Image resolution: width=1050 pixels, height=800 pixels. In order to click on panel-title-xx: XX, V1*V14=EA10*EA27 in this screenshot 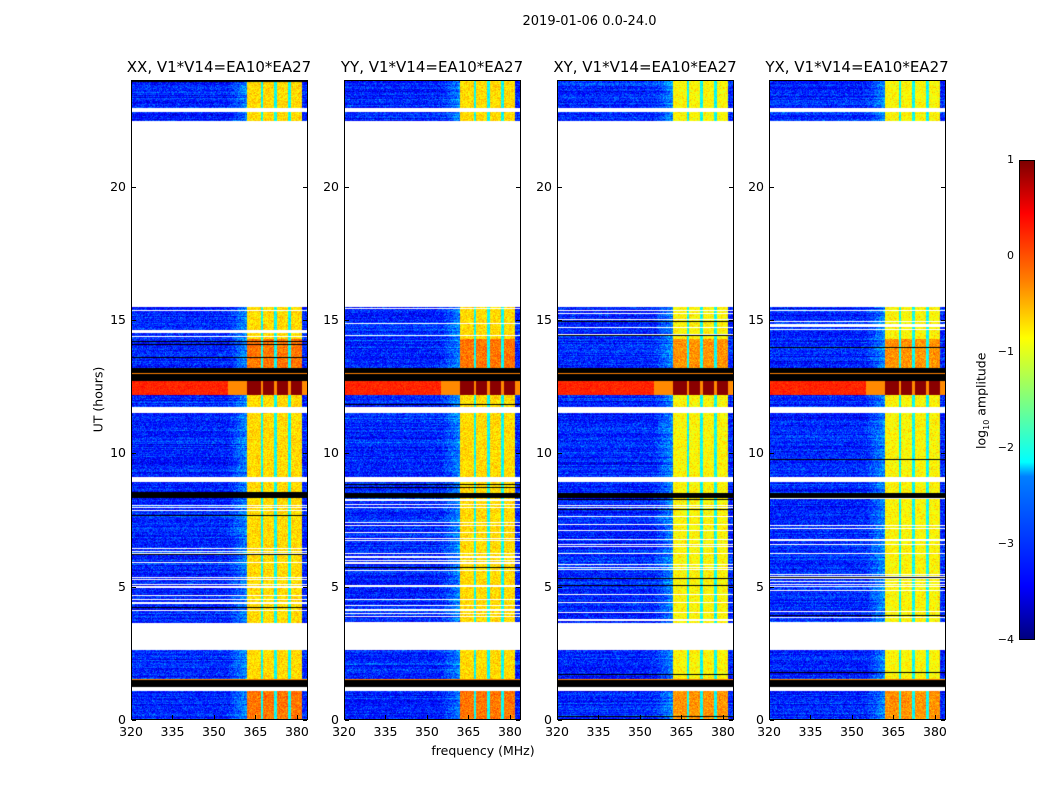, I will do `click(219, 67)`.